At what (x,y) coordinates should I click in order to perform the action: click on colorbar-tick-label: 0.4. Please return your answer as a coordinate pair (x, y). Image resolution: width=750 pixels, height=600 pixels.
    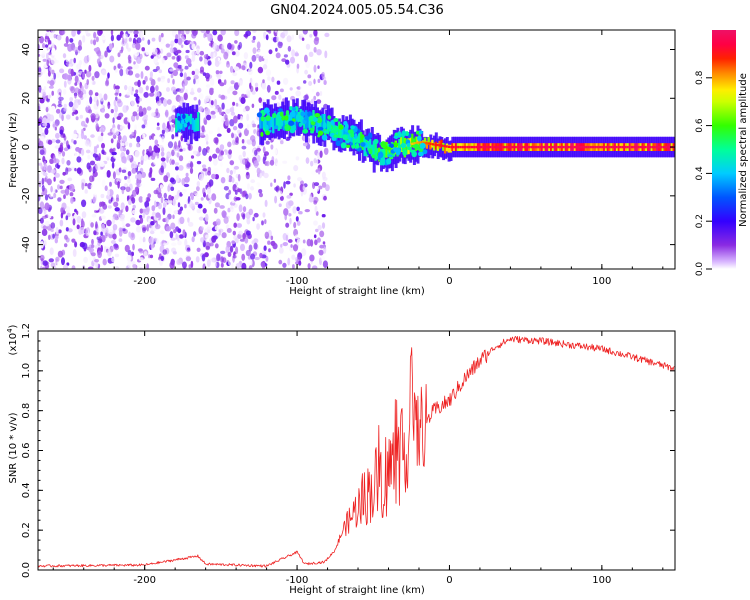
    Looking at the image, I should click on (700, 173).